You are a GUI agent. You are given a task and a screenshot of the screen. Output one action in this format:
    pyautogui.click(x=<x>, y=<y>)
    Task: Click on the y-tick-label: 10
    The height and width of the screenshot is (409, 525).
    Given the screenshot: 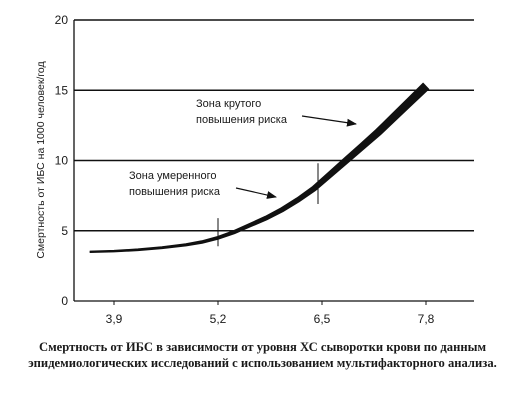 What is the action you would take?
    pyautogui.click(x=62, y=161)
    